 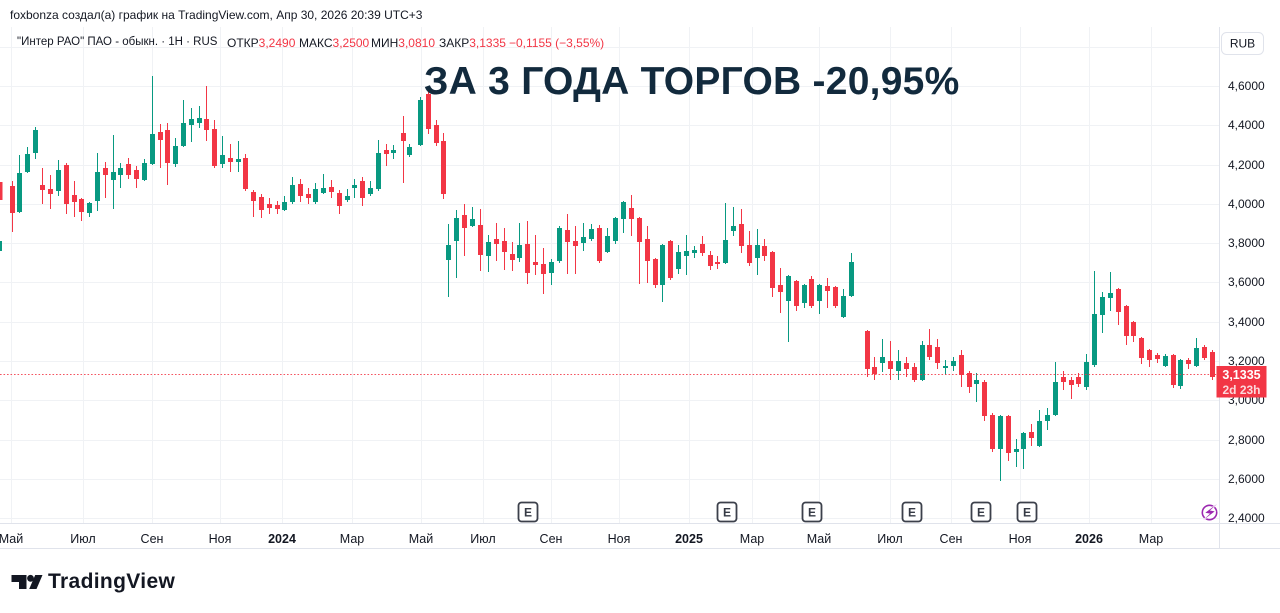 I want to click on svg-text: 3,2000, so click(x=1246, y=361).